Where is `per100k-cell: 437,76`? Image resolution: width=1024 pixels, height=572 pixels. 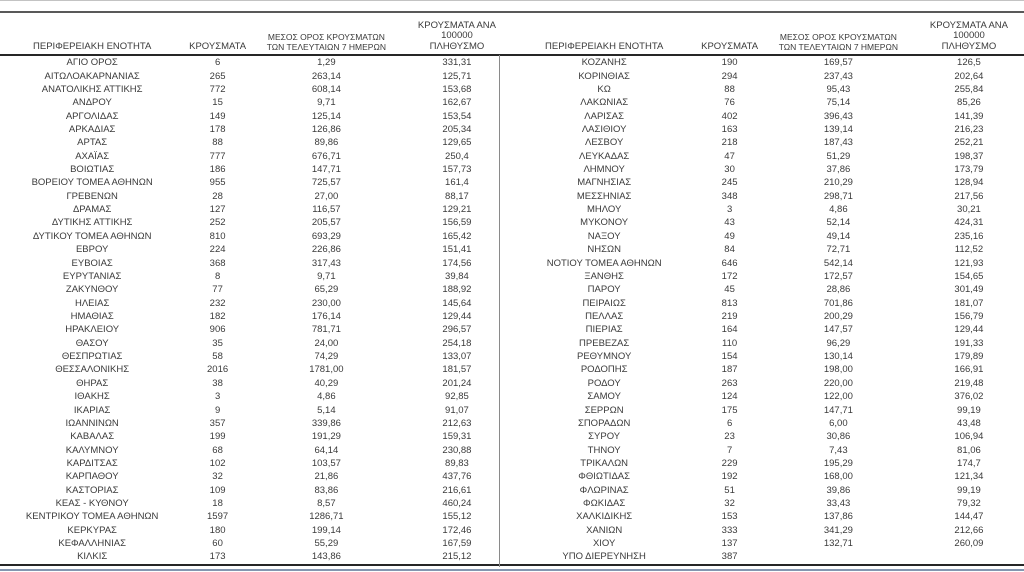 per100k-cell: 437,76 is located at coordinates (457, 477).